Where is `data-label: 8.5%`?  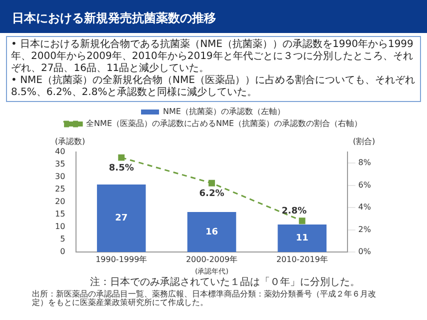
data-label: 8.5% is located at coordinates (121, 168).